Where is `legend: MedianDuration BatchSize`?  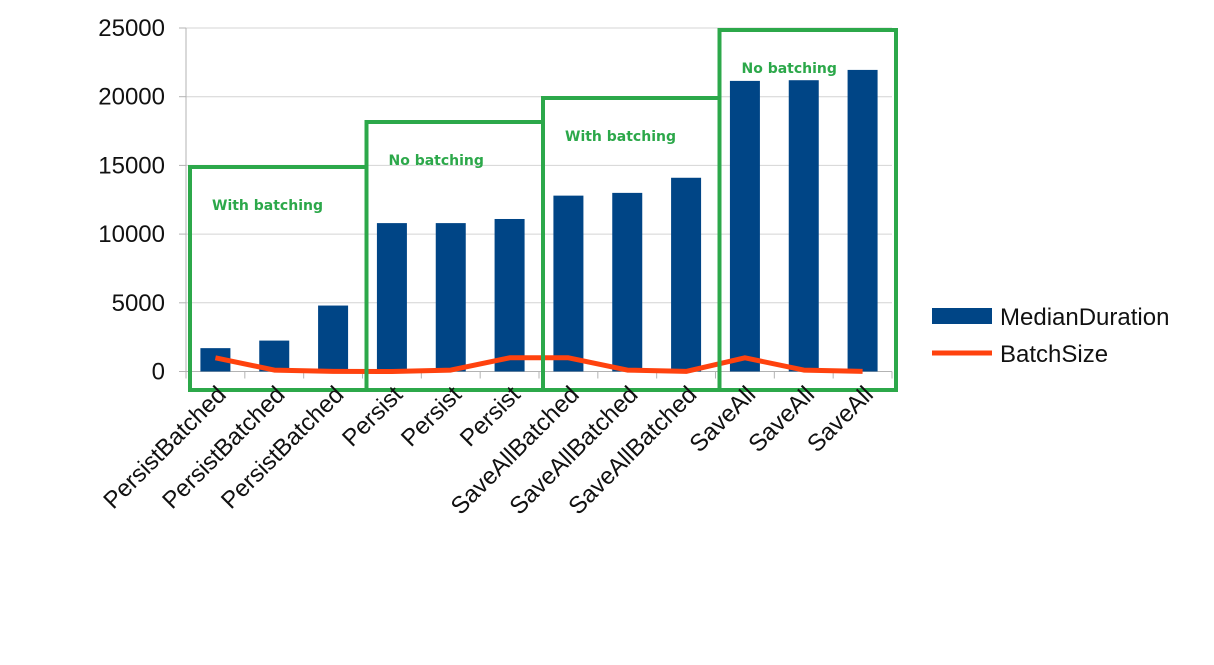 legend: MedianDuration BatchSize is located at coordinates (1050, 336).